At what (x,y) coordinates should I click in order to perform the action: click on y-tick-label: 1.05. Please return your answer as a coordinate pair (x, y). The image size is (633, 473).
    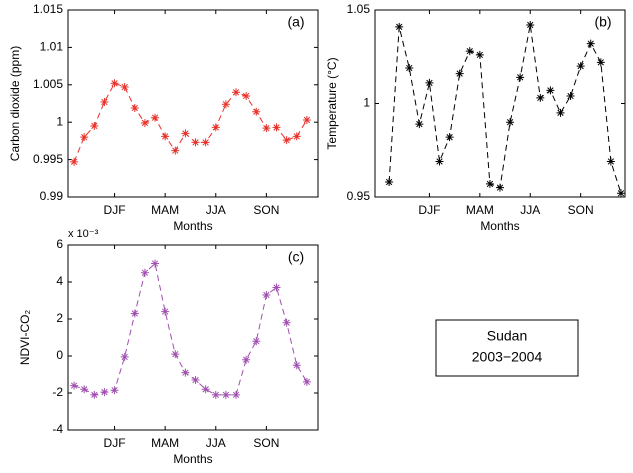
    Looking at the image, I should click on (359, 9).